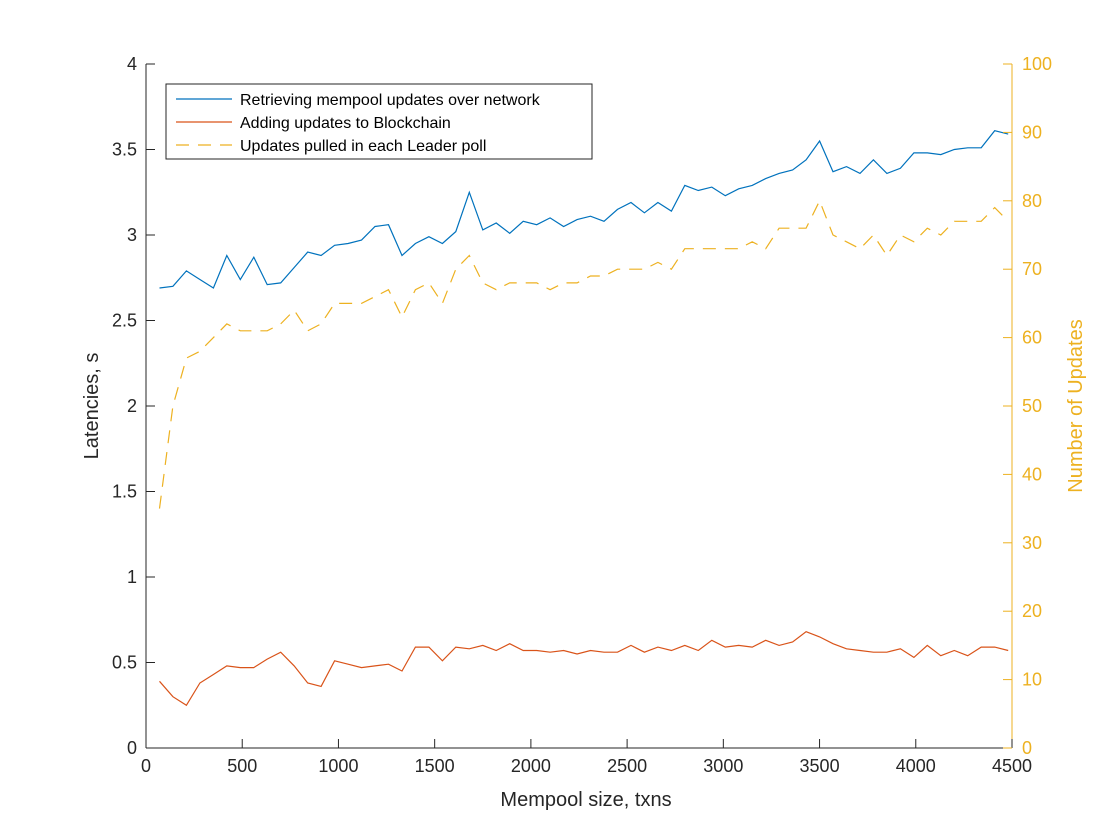 The height and width of the screenshot is (840, 1120). Describe the element at coordinates (124, 150) in the screenshot. I see `y-left-tick-label: 3.5` at that location.